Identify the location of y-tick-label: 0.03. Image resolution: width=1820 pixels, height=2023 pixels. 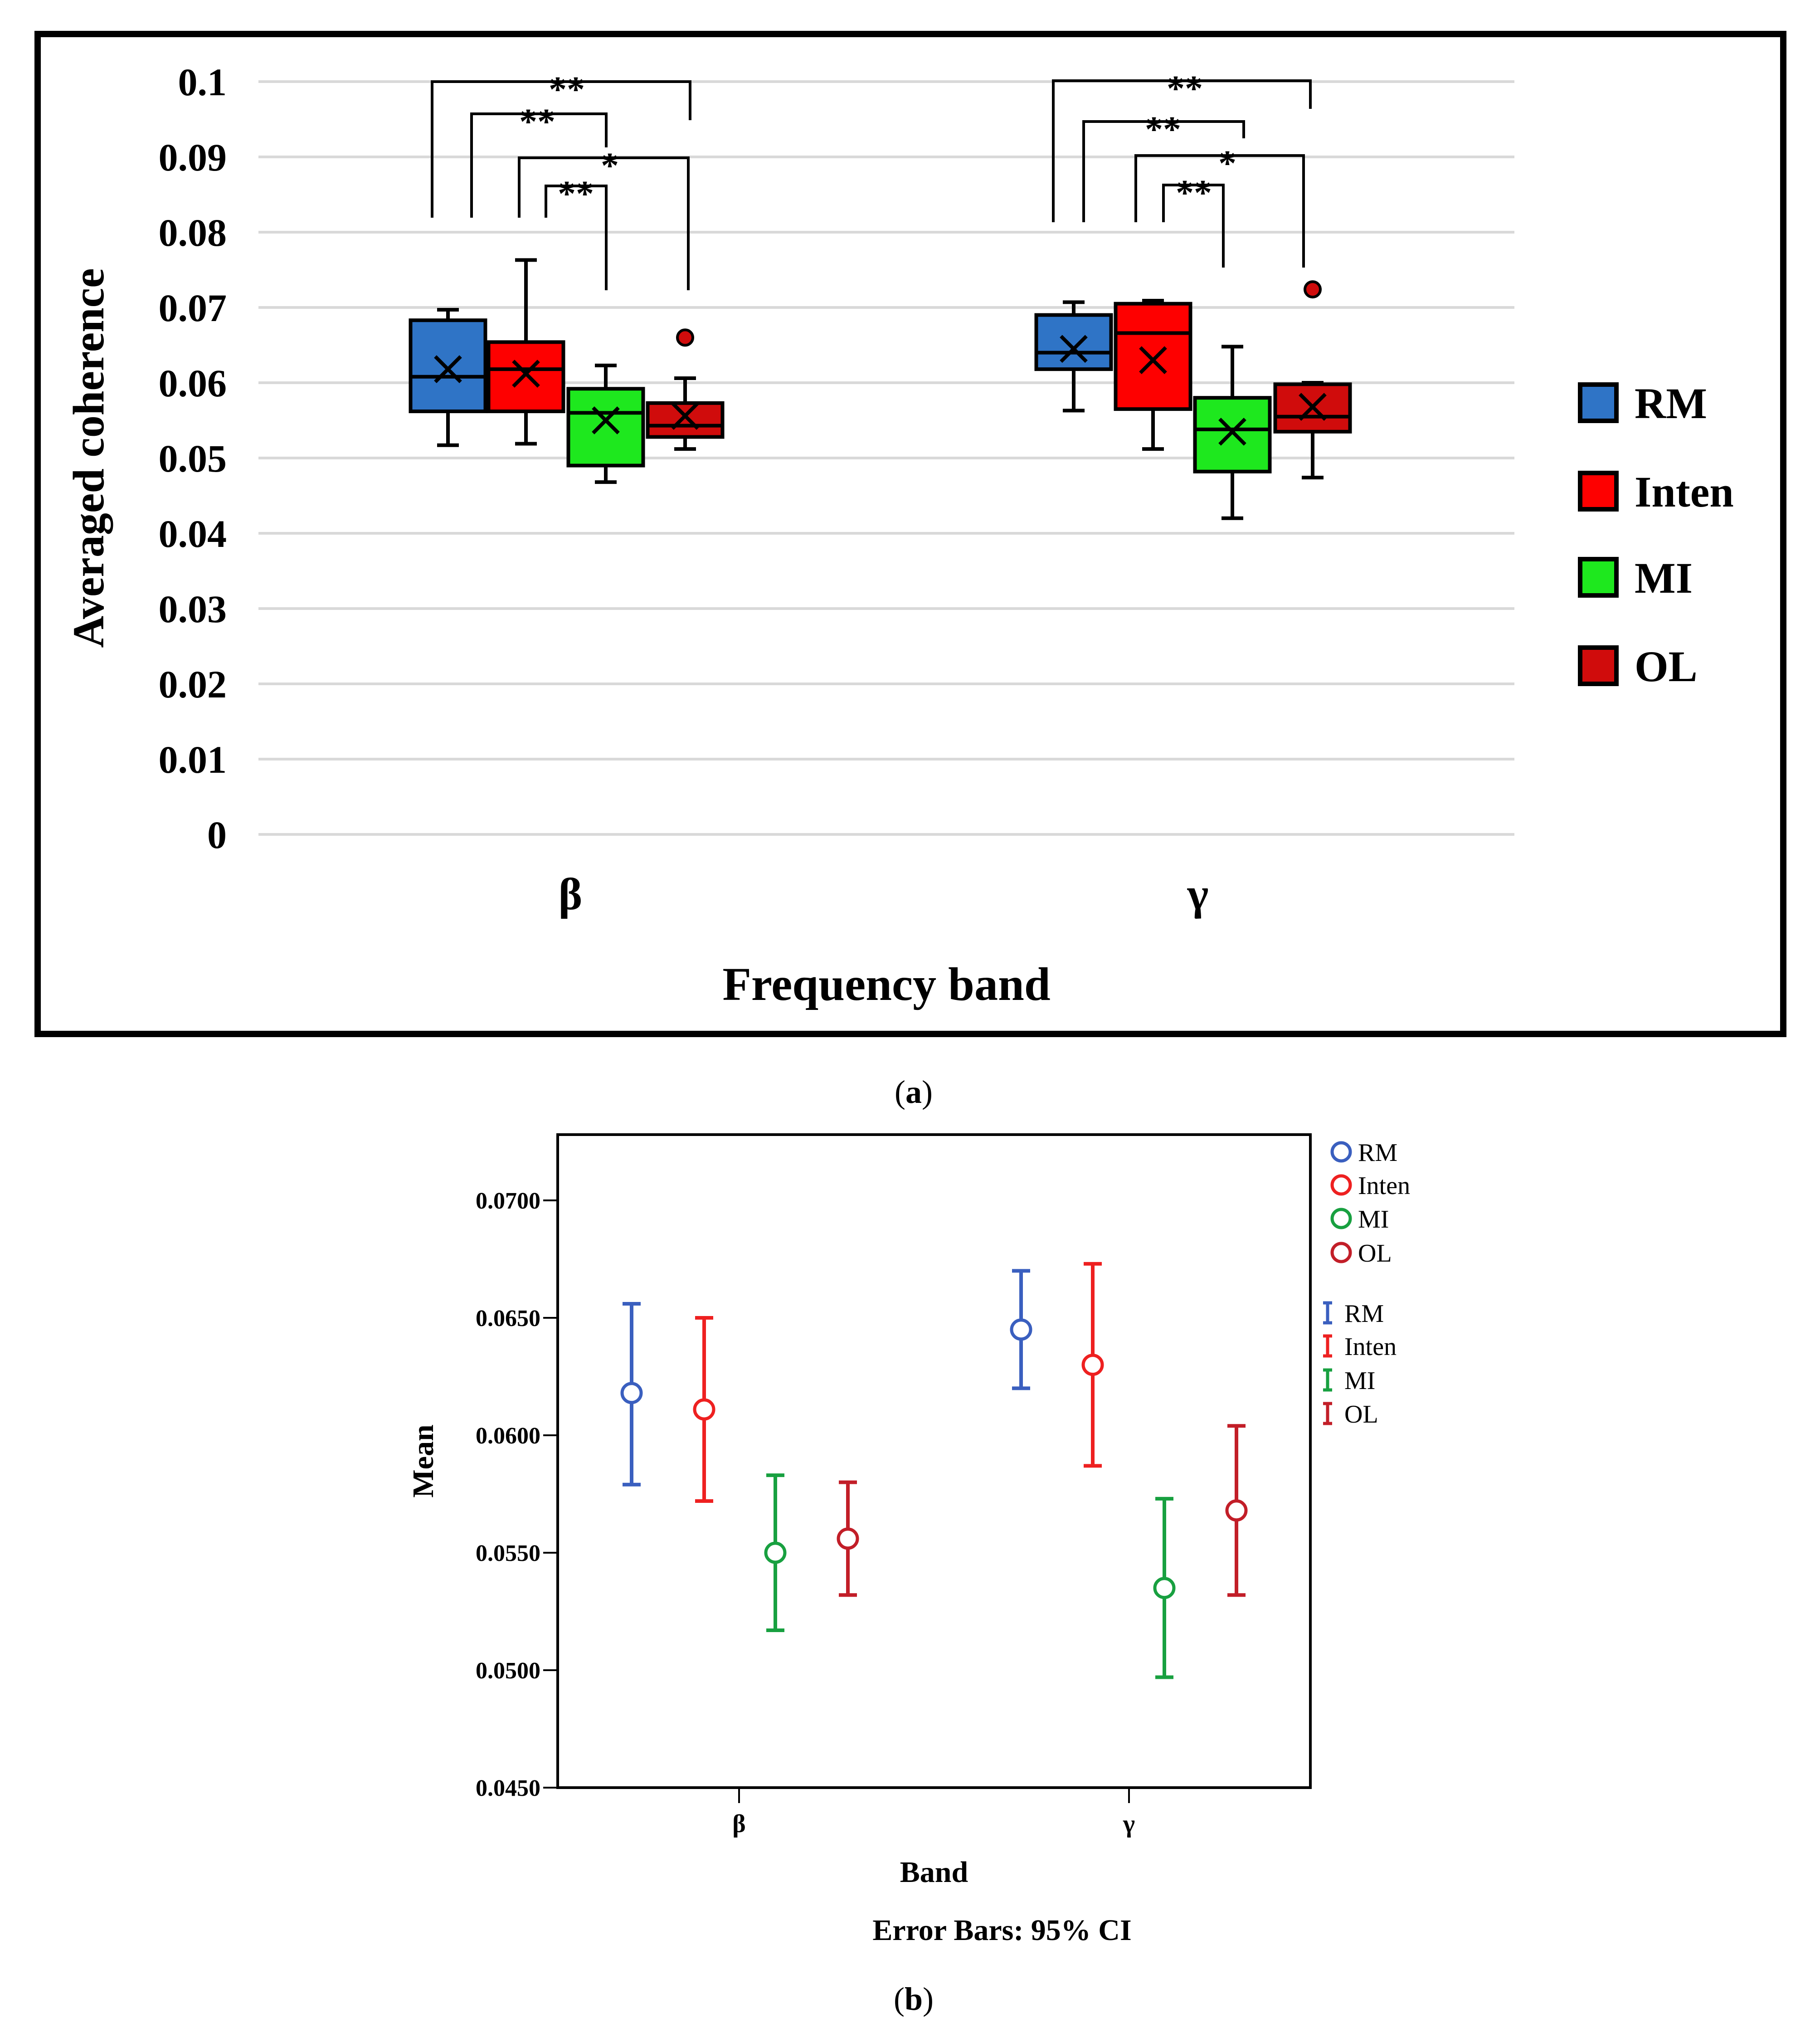
(193, 609).